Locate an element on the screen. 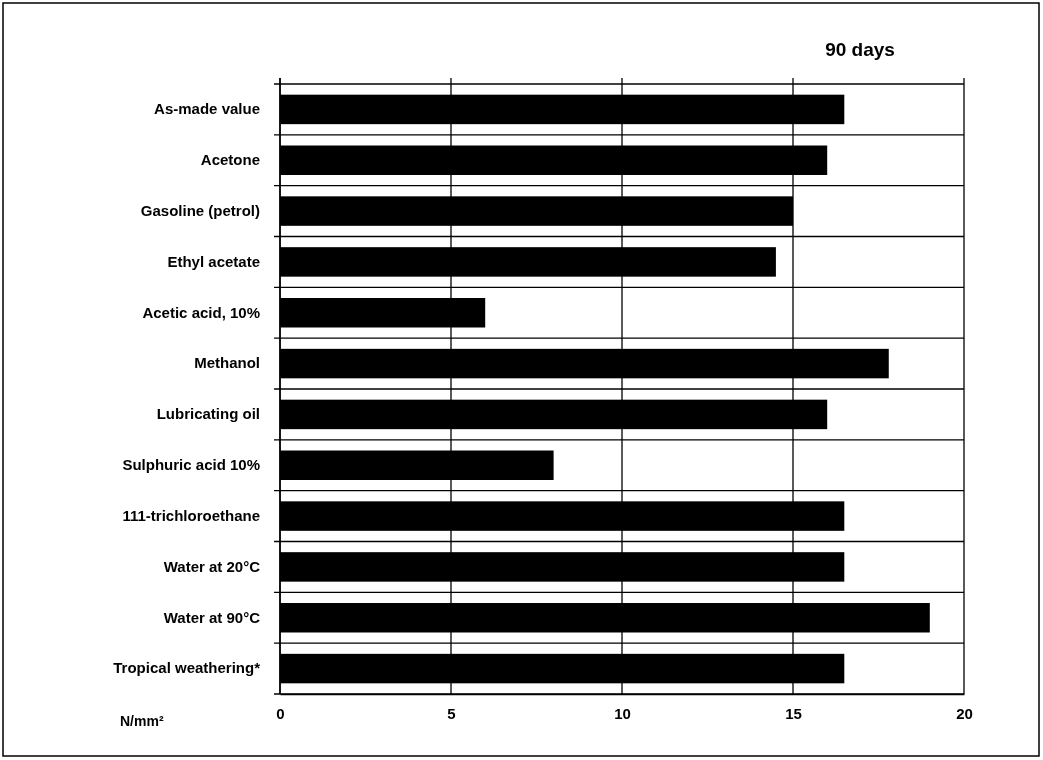  y-tick-label: Water at 90°C is located at coordinates (212, 617).